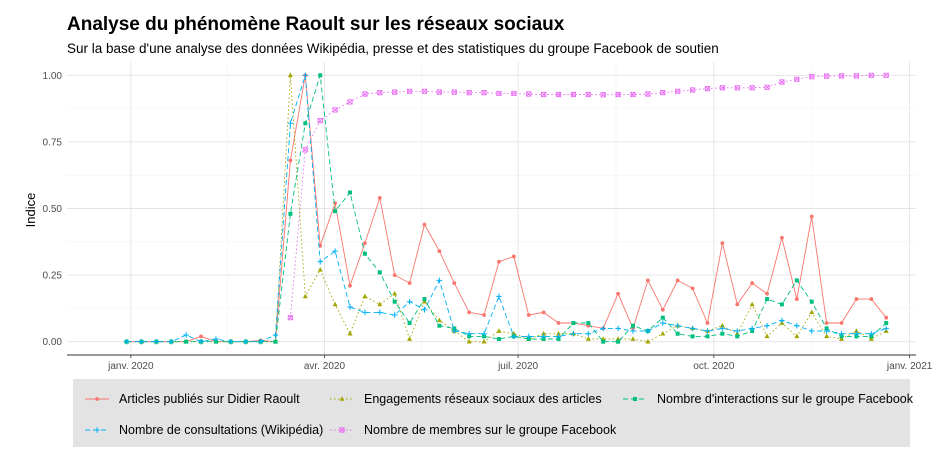  I want to click on legend-label: Engagements réseaux sociaux des articles, so click(483, 399).